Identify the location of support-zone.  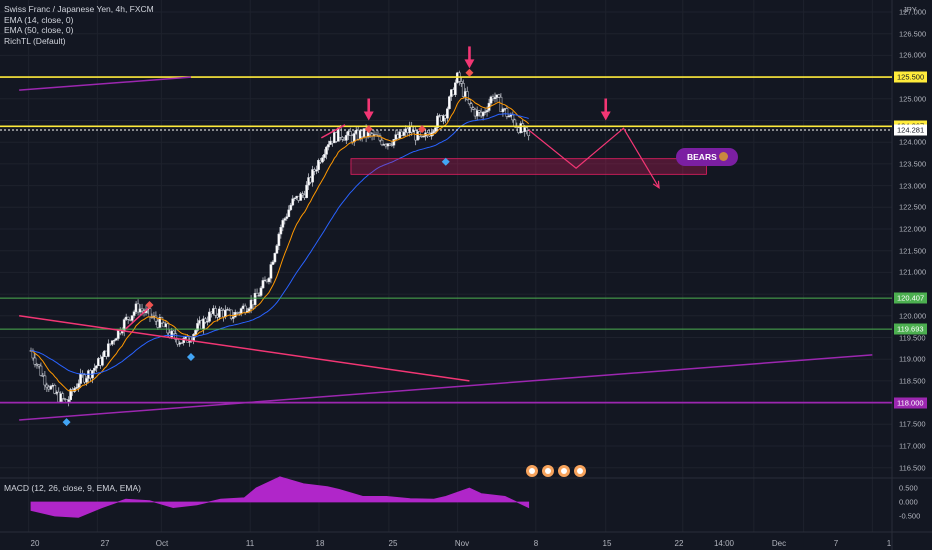
(529, 167).